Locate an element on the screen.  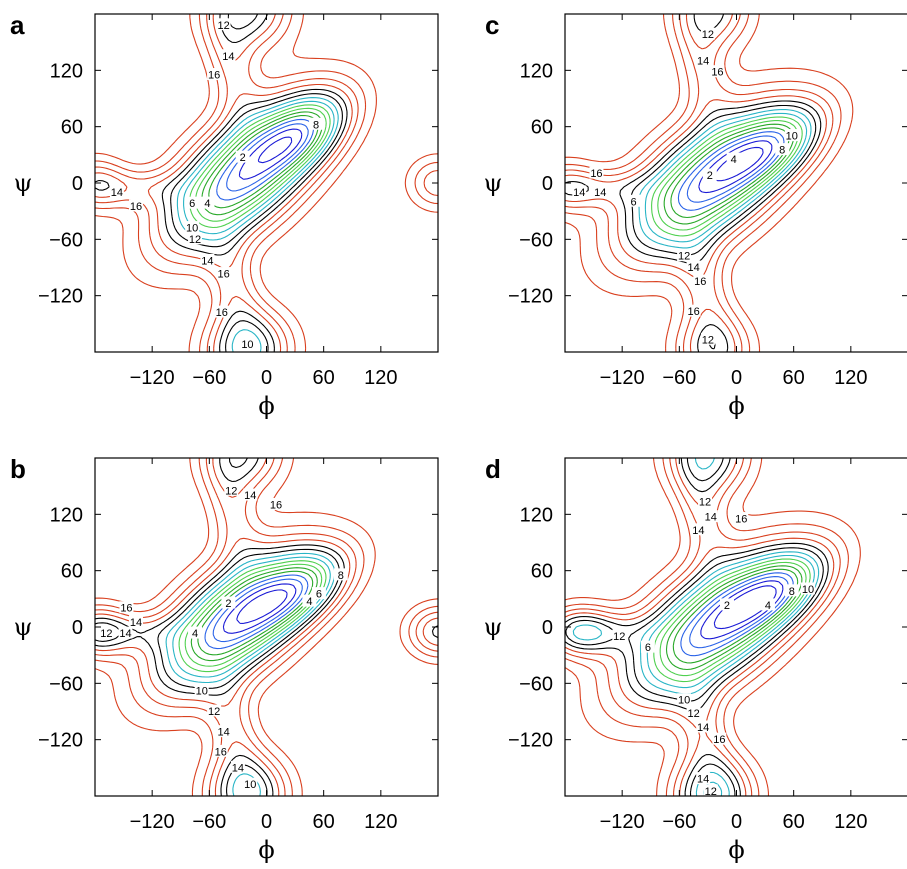
x-tick-label: 120 is located at coordinates (380, 822).